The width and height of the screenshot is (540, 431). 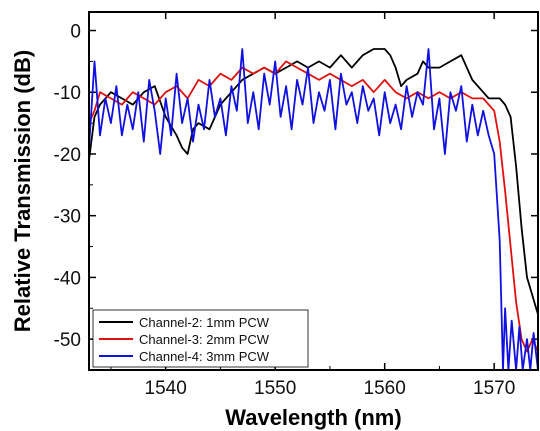 I want to click on x-axis-title: Wavelength (nm), so click(x=313, y=417).